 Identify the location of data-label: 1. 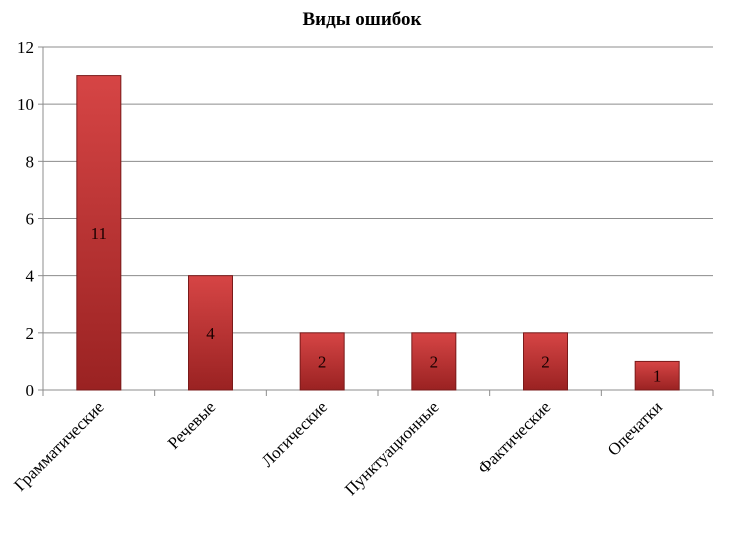
(657, 376).